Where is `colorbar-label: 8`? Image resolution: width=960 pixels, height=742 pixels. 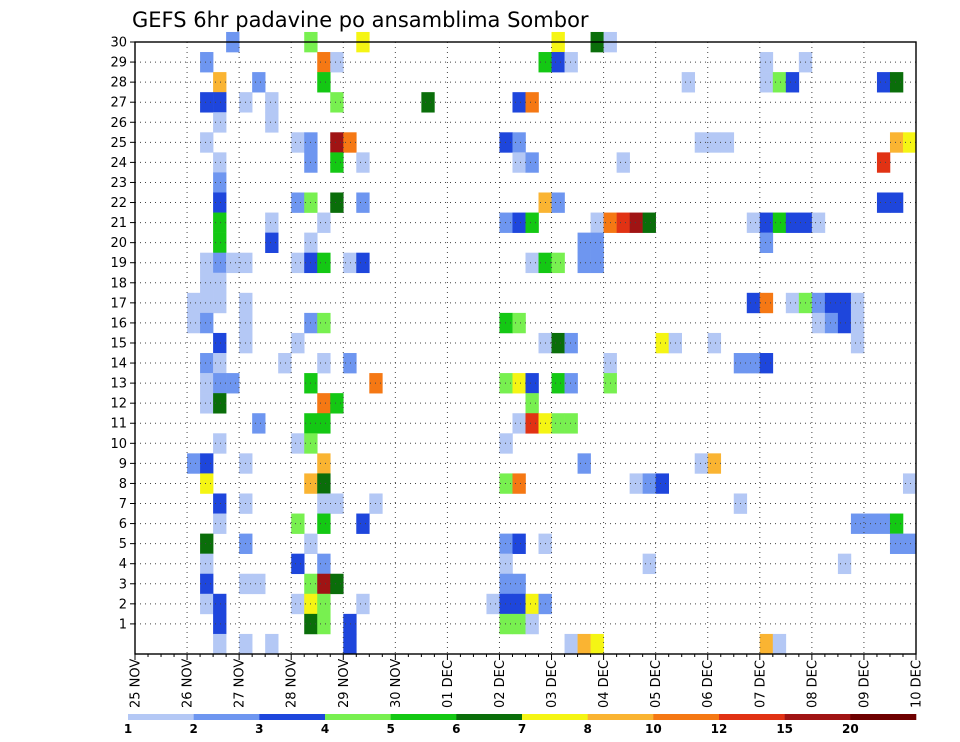 colorbar-label: 8 is located at coordinates (587, 729).